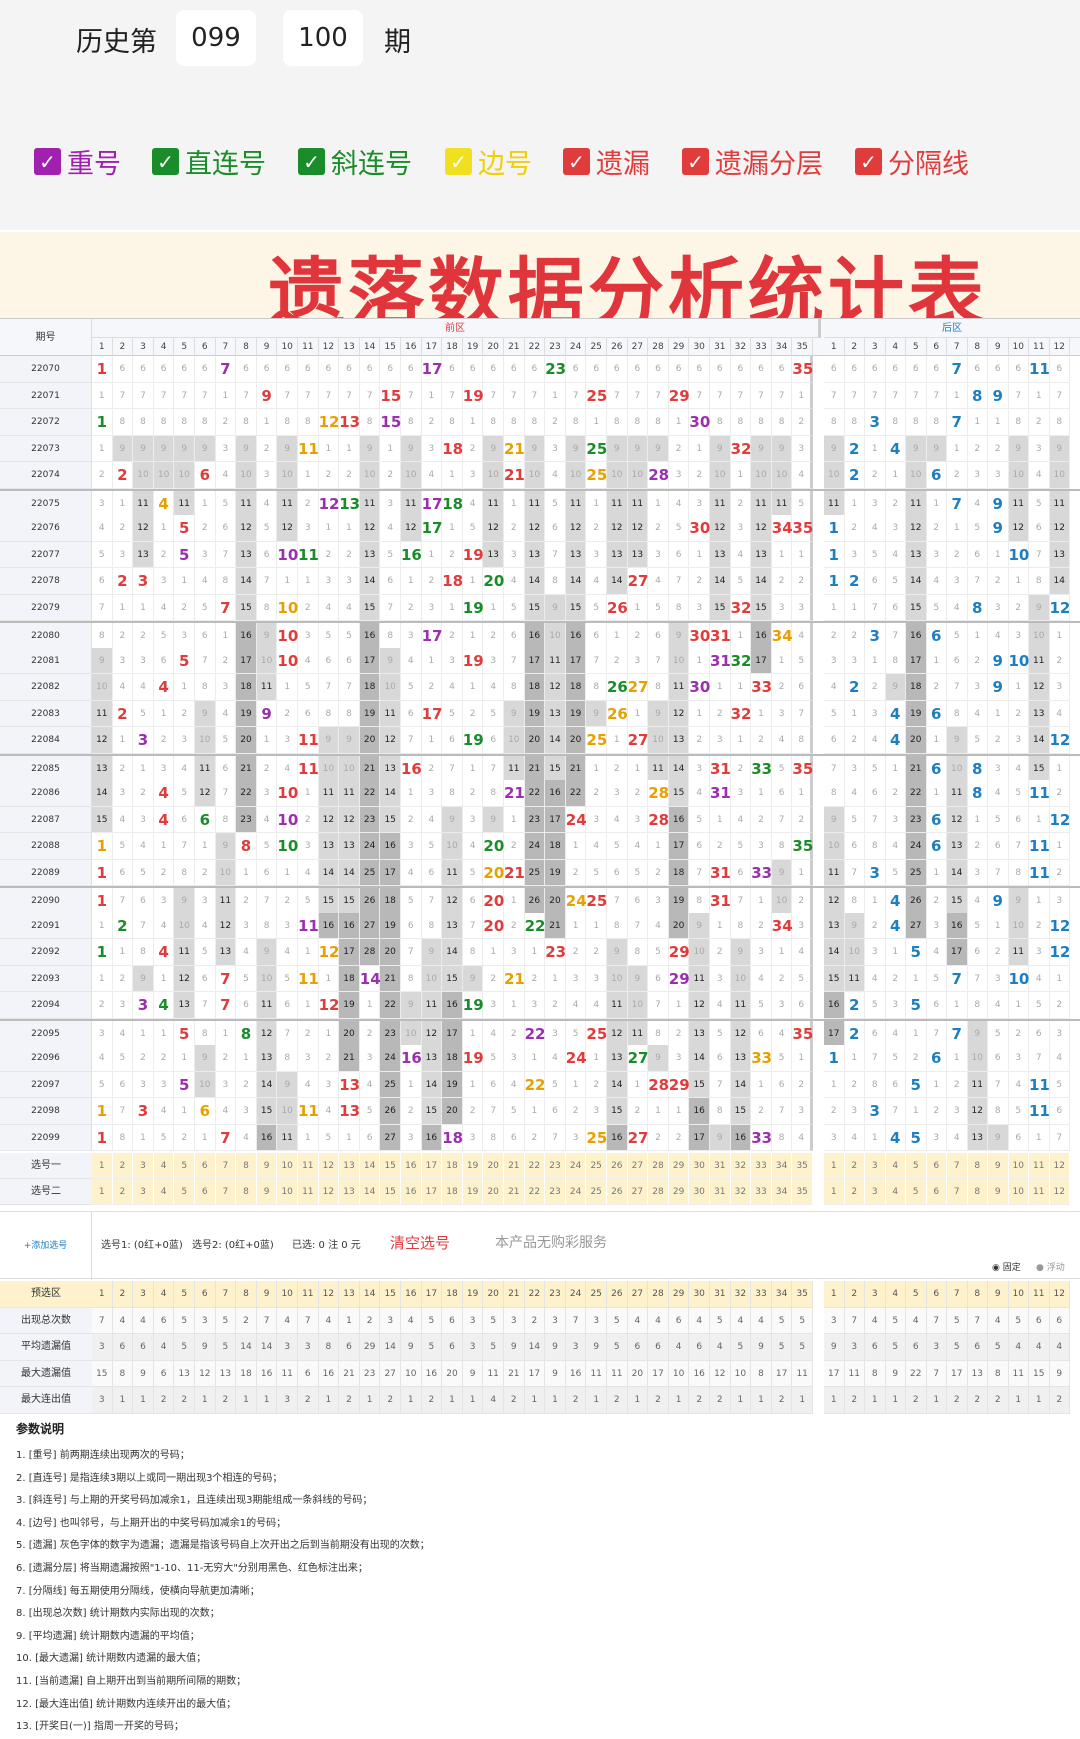 The image size is (1080, 1739). What do you see at coordinates (679, 1166) in the screenshot?
I see `pick-ball: 29` at bounding box center [679, 1166].